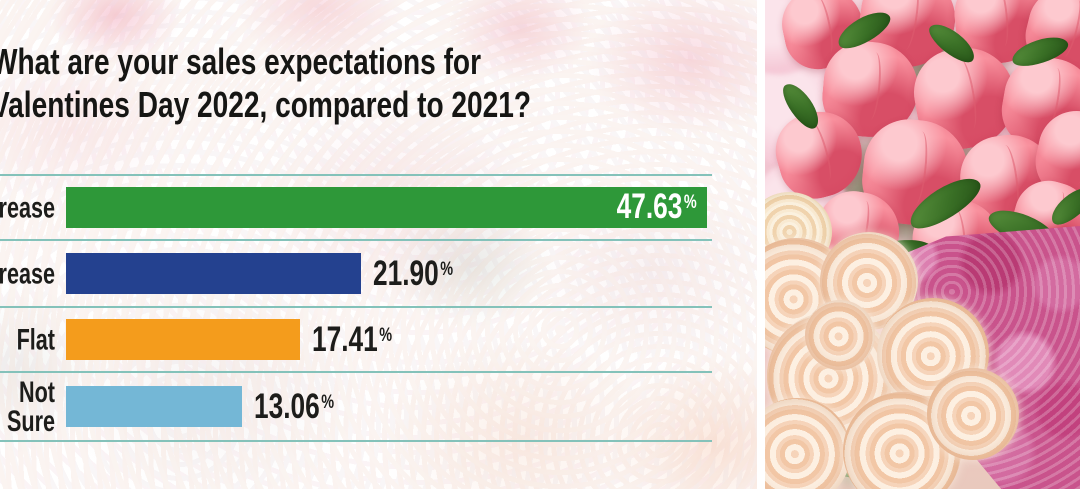  What do you see at coordinates (241, 61) in the screenshot?
I see `chart-title-line-1: What are your sales expectations for` at bounding box center [241, 61].